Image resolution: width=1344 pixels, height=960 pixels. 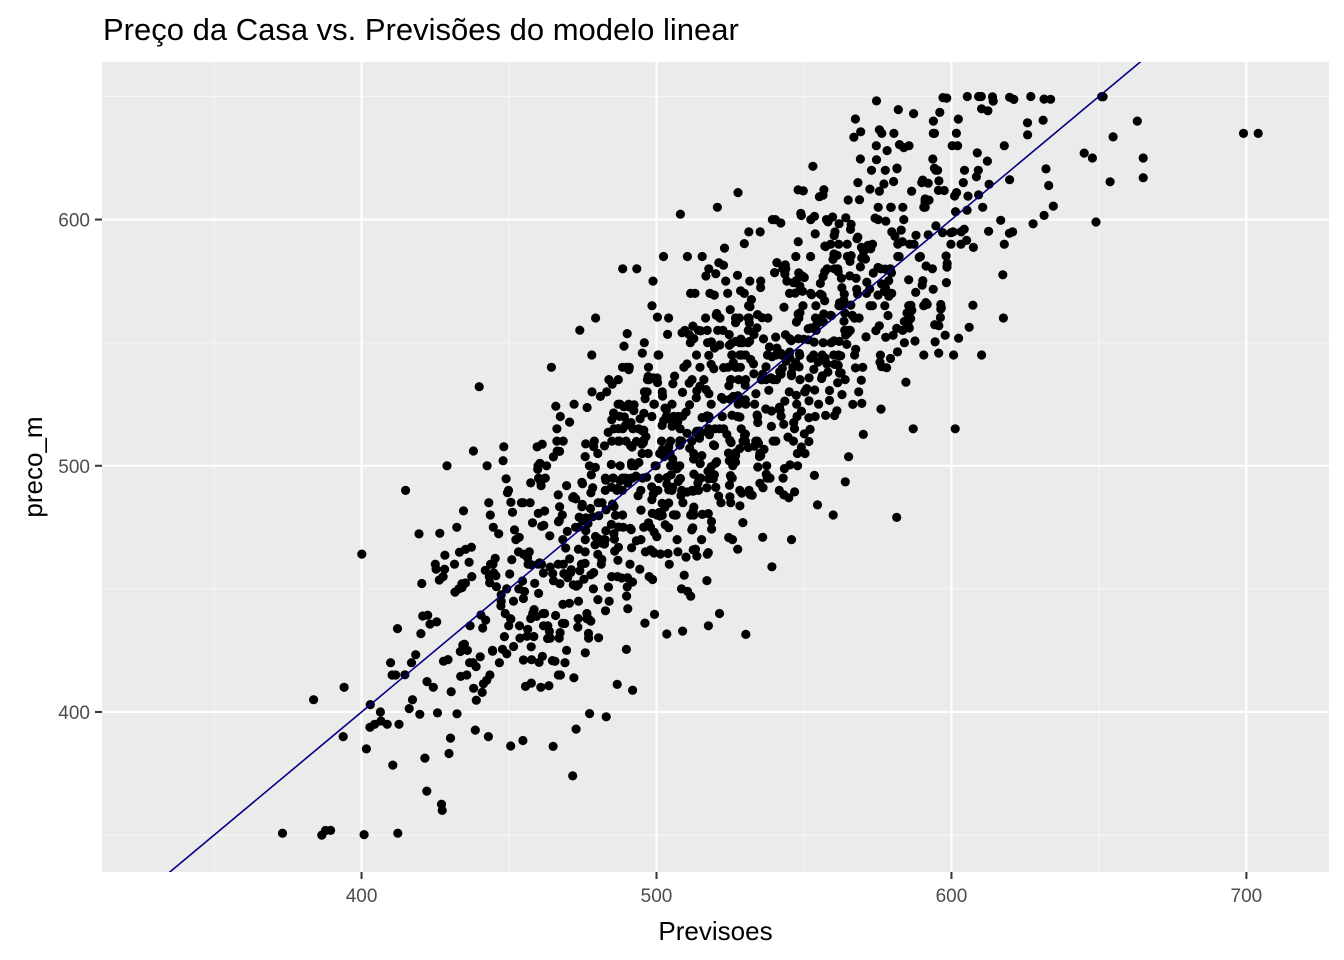 What do you see at coordinates (657, 896) in the screenshot?
I see `x-tick-label: 500` at bounding box center [657, 896].